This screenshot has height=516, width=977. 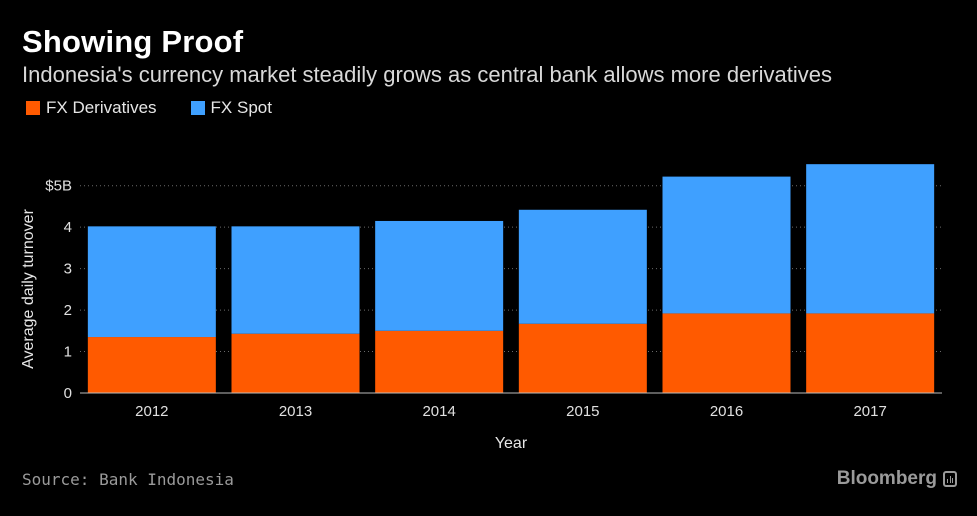 I want to click on bar-spot-2015, so click(x=582, y=266).